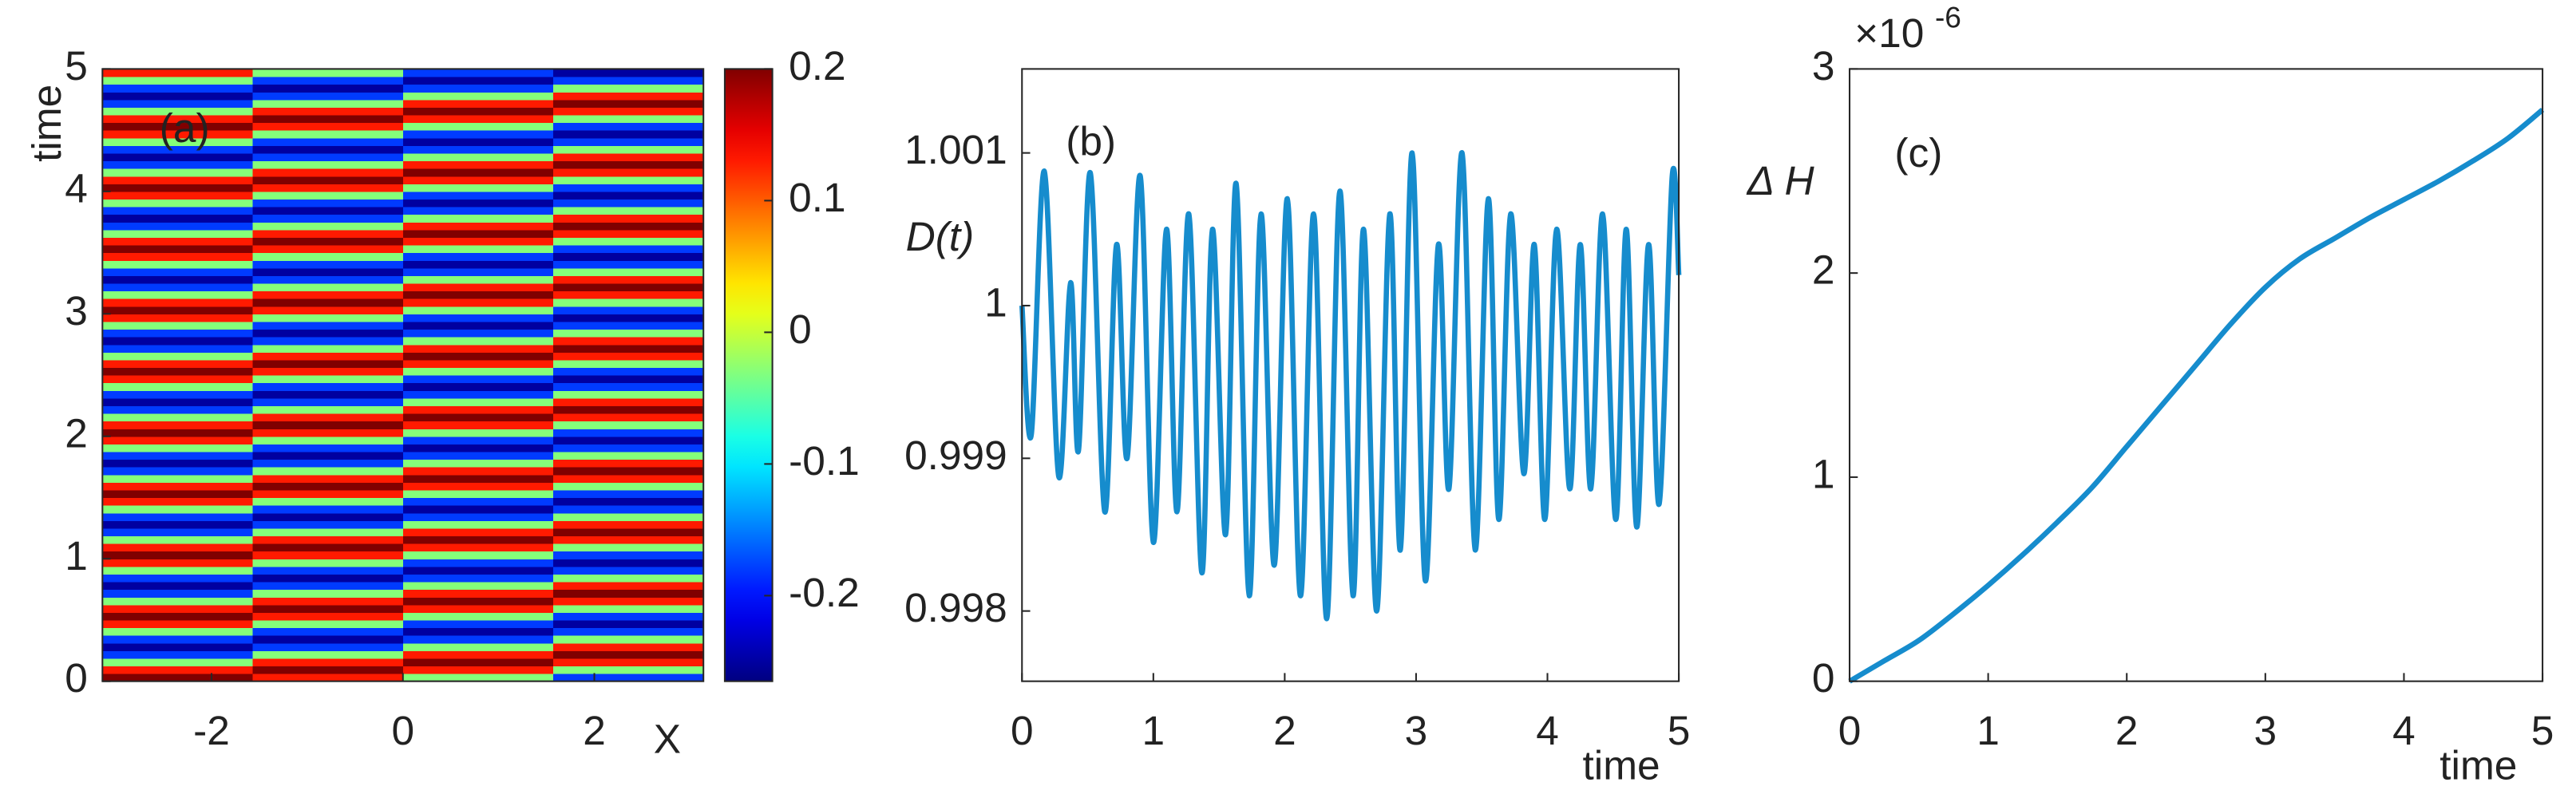 Image resolution: width=2576 pixels, height=806 pixels. Describe the element at coordinates (1824, 270) in the screenshot. I see `y-tick-label: 2` at that location.